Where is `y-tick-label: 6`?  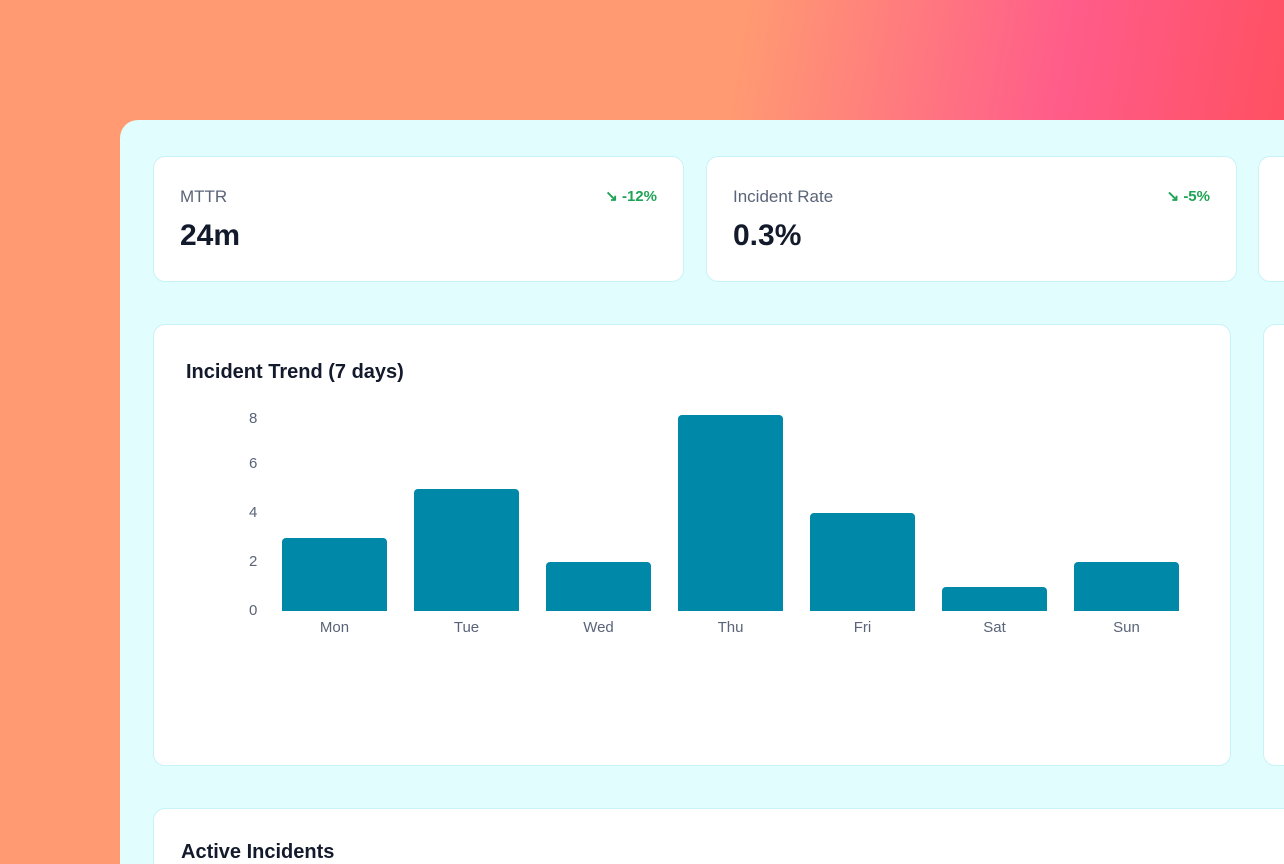 y-tick-label: 6 is located at coordinates (253, 463).